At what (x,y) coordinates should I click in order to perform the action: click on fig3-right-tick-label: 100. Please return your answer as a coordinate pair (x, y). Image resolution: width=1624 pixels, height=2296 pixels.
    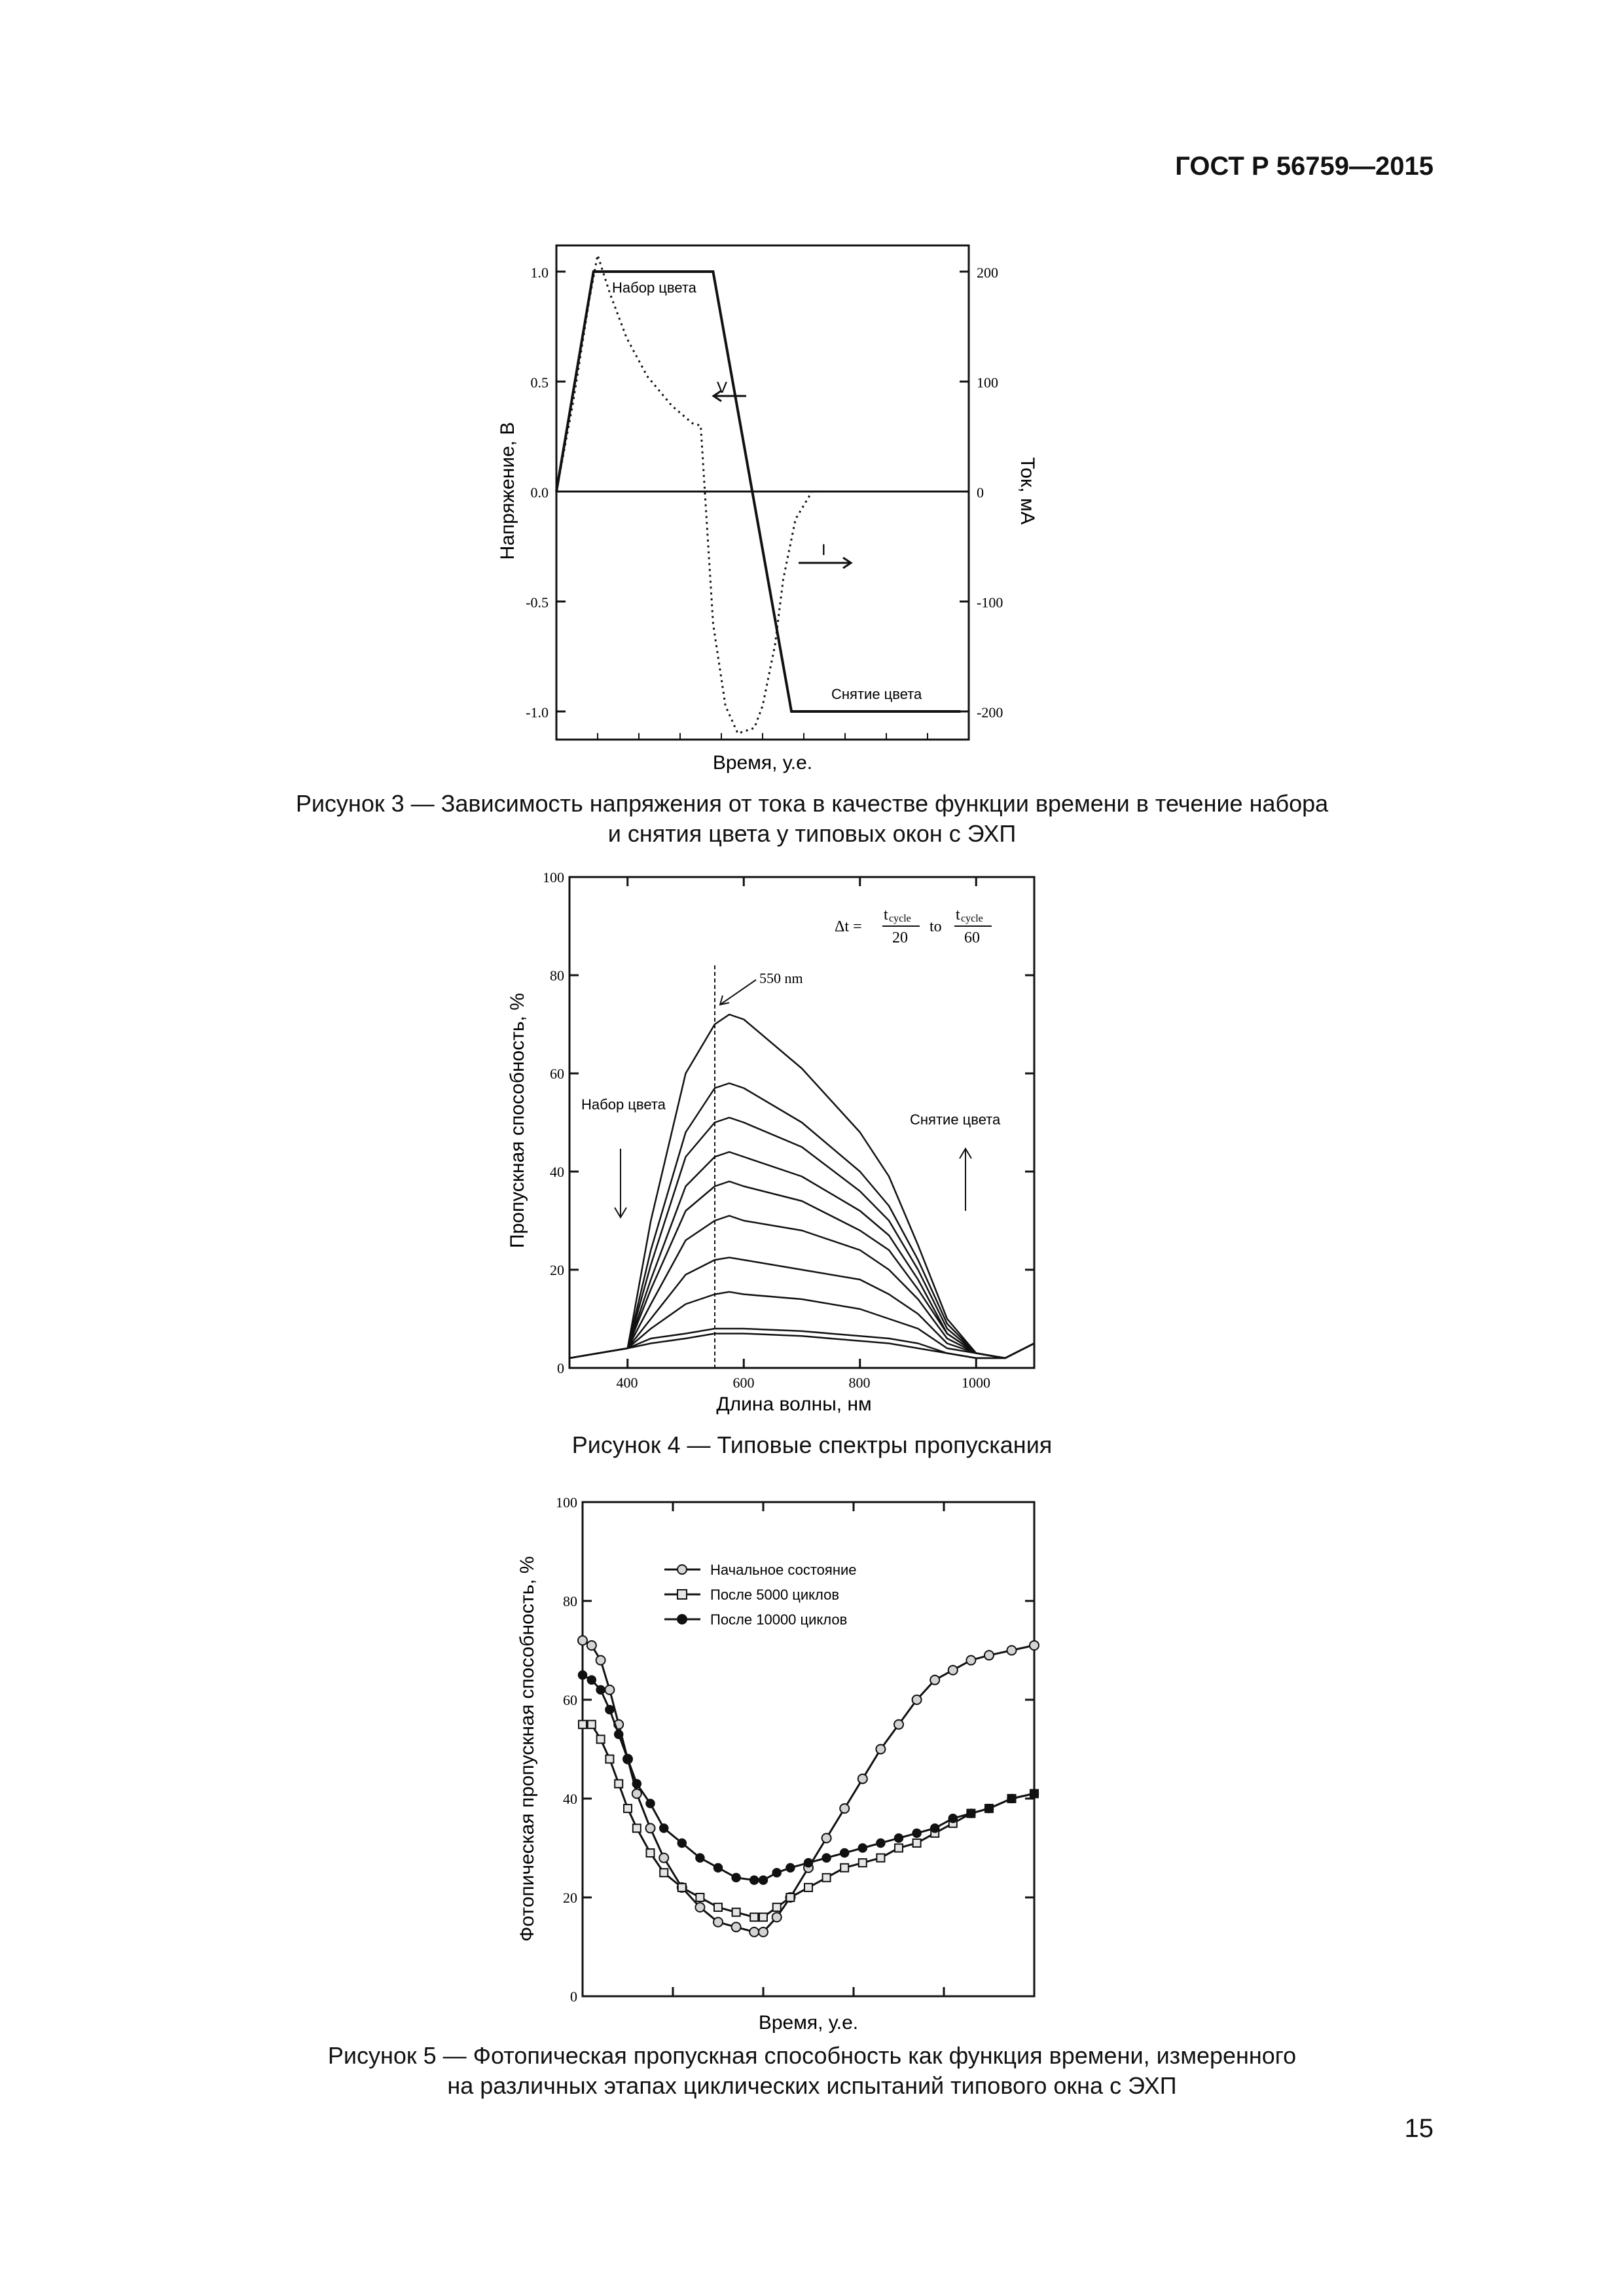
    Looking at the image, I should click on (987, 382).